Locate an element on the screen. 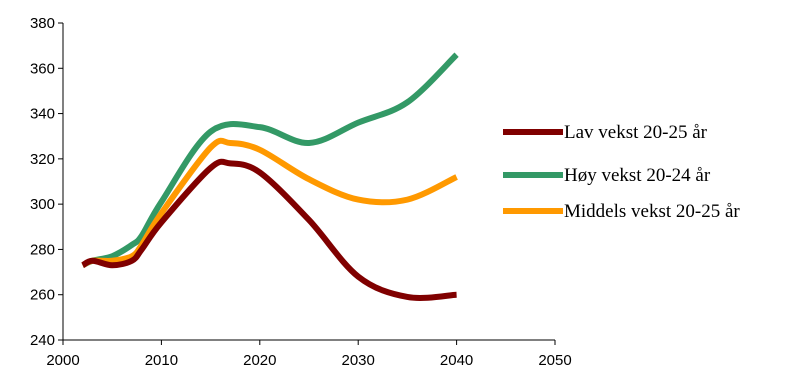 The image size is (787, 378). x-tick-label: 2030 is located at coordinates (358, 360).